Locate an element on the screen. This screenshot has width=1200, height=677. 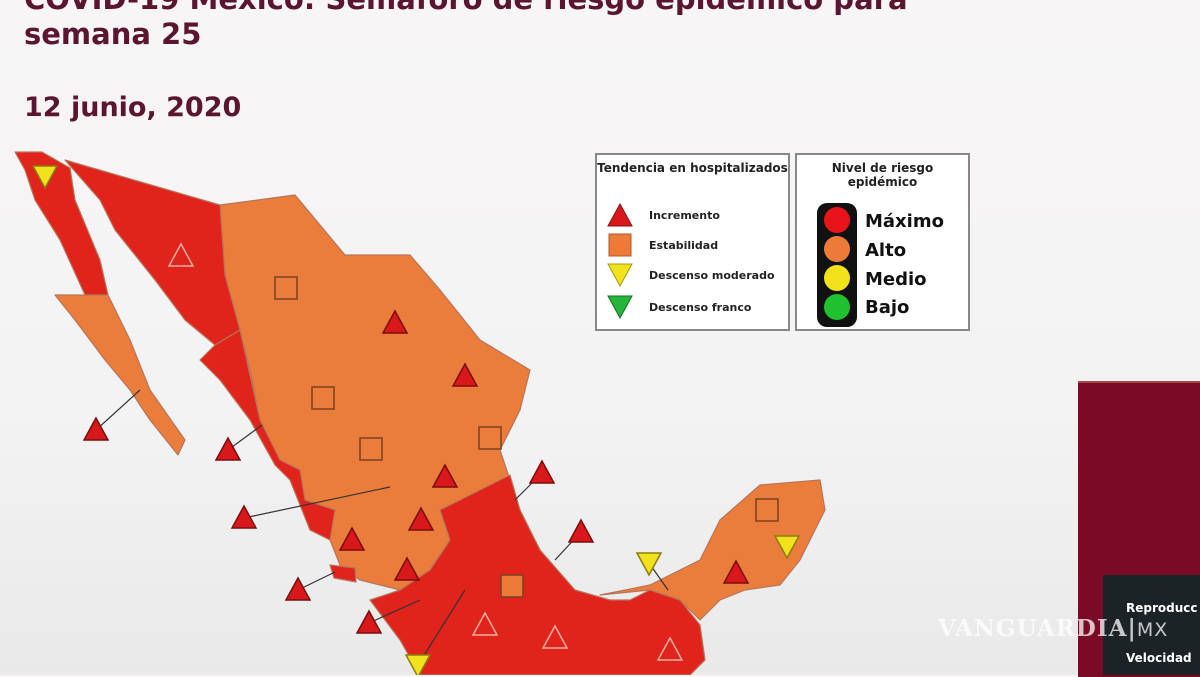
legend-item-incremento: Incremento is located at coordinates (663, 215).